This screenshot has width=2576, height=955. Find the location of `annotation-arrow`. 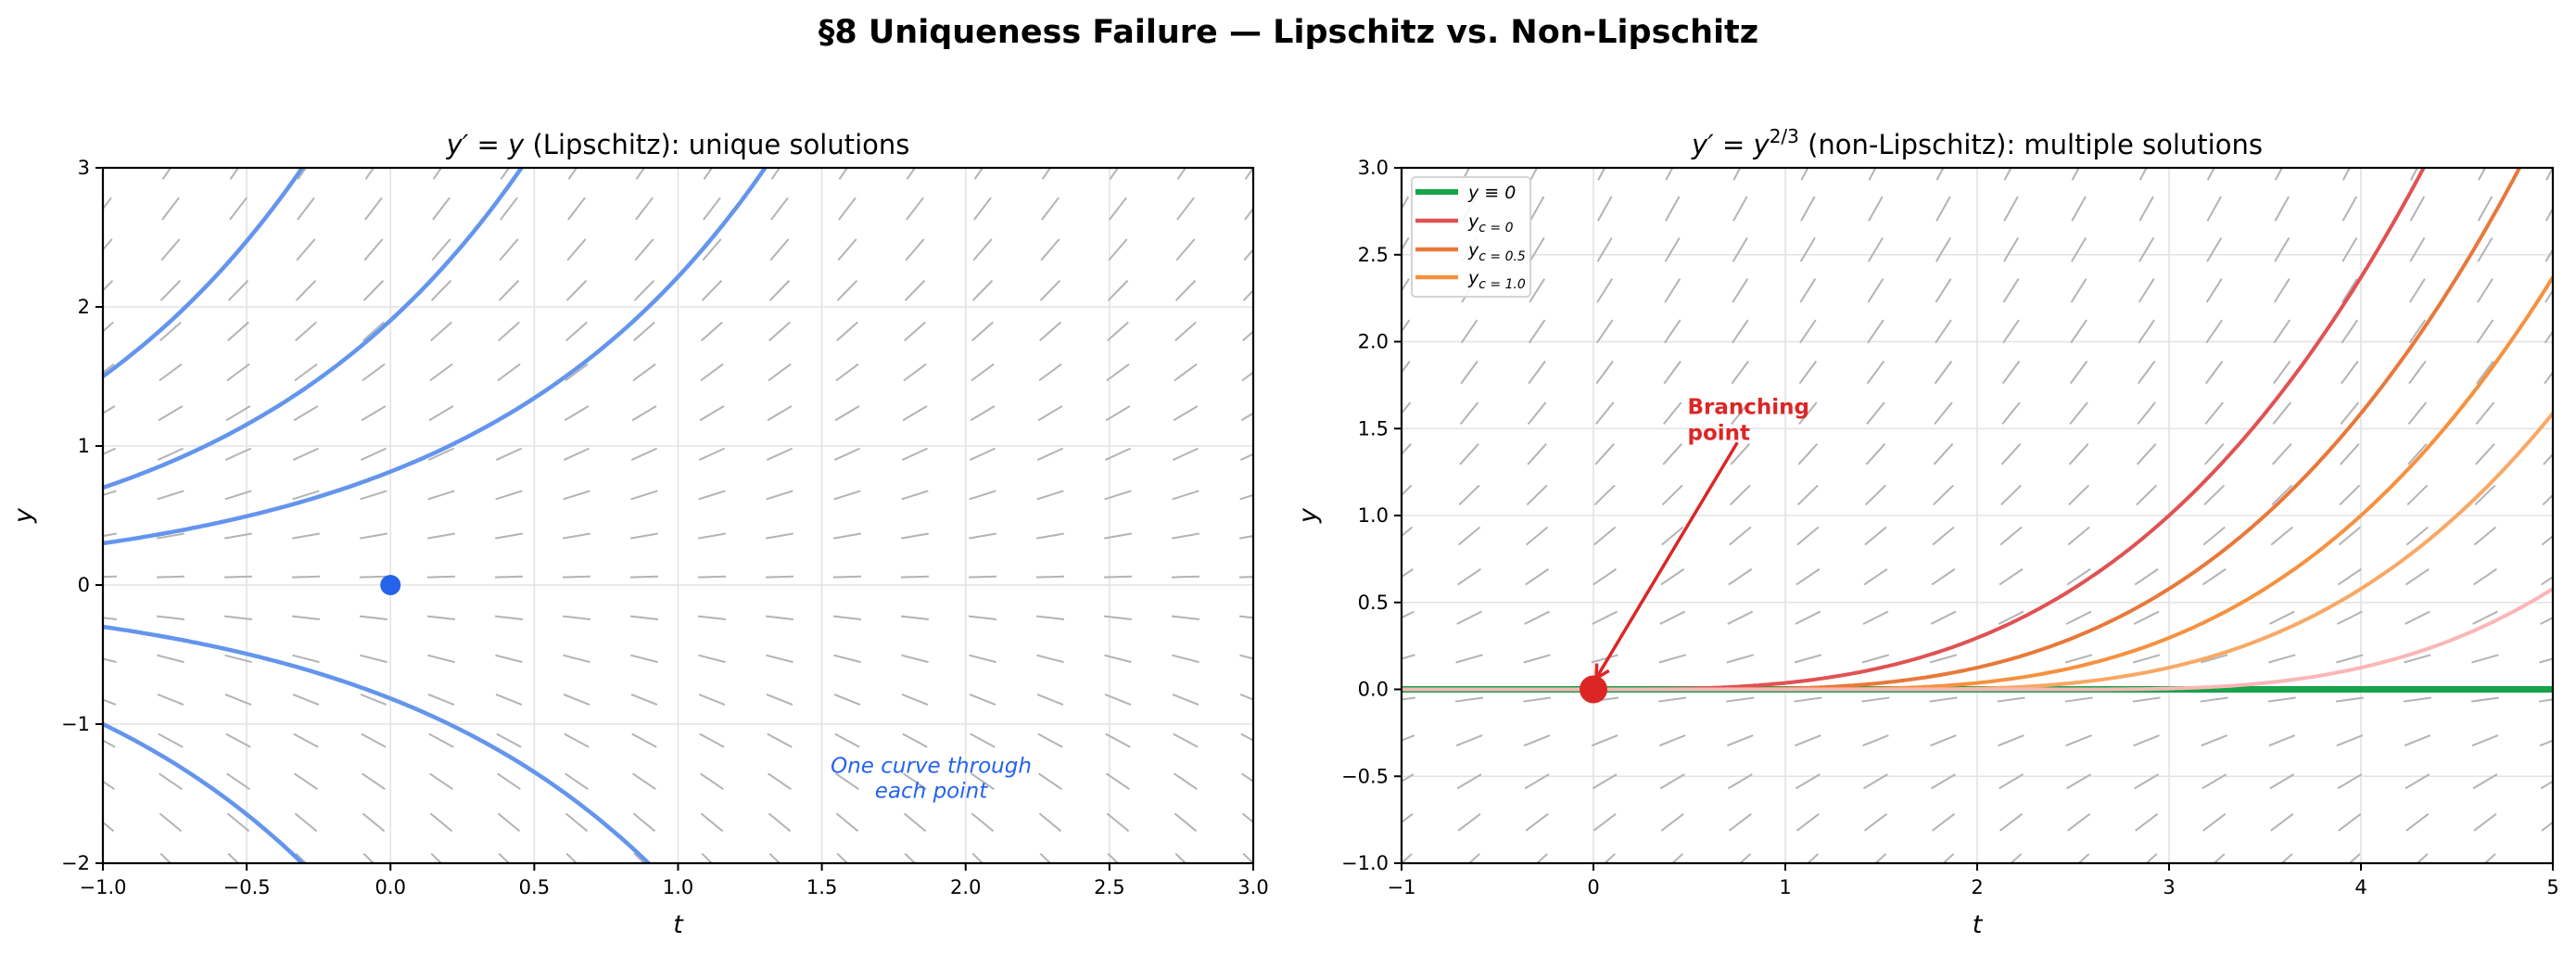

annotation-arrow is located at coordinates (1666, 560).